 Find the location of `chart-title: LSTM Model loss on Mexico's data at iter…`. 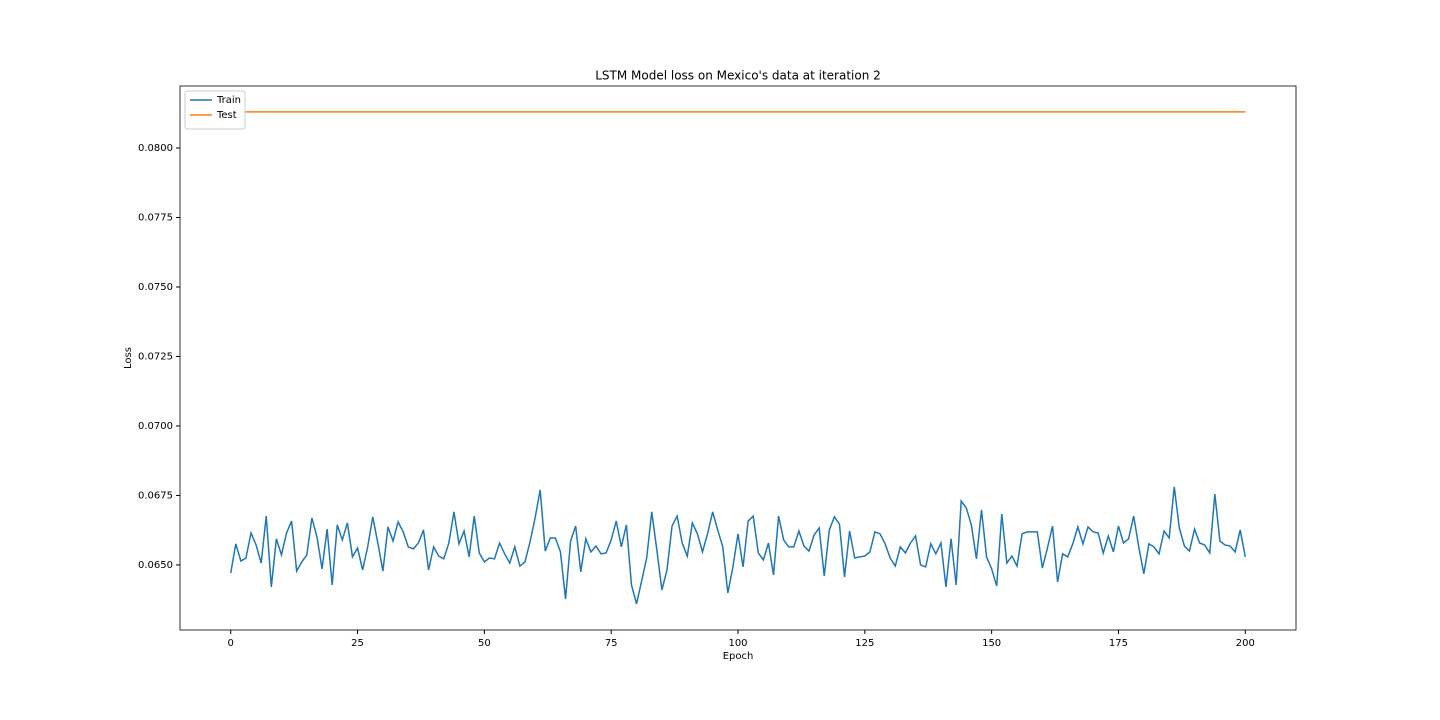

chart-title: LSTM Model loss on Mexico's data at iter… is located at coordinates (738, 76).